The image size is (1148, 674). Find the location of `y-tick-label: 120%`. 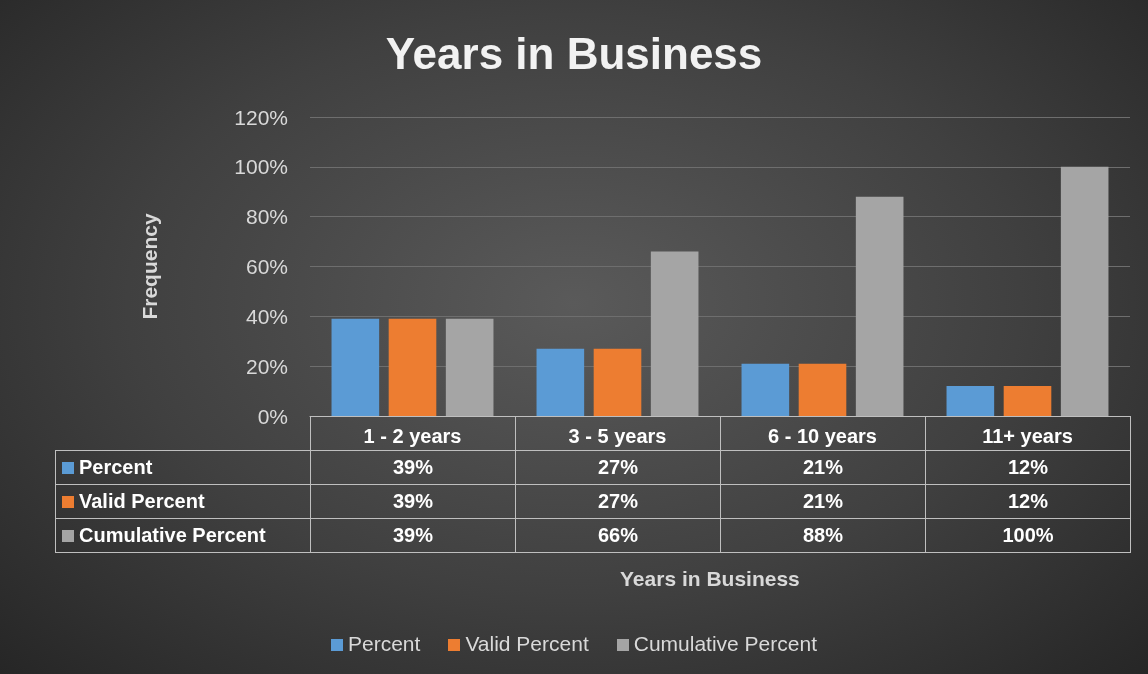

y-tick-label: 120% is located at coordinates (261, 117).